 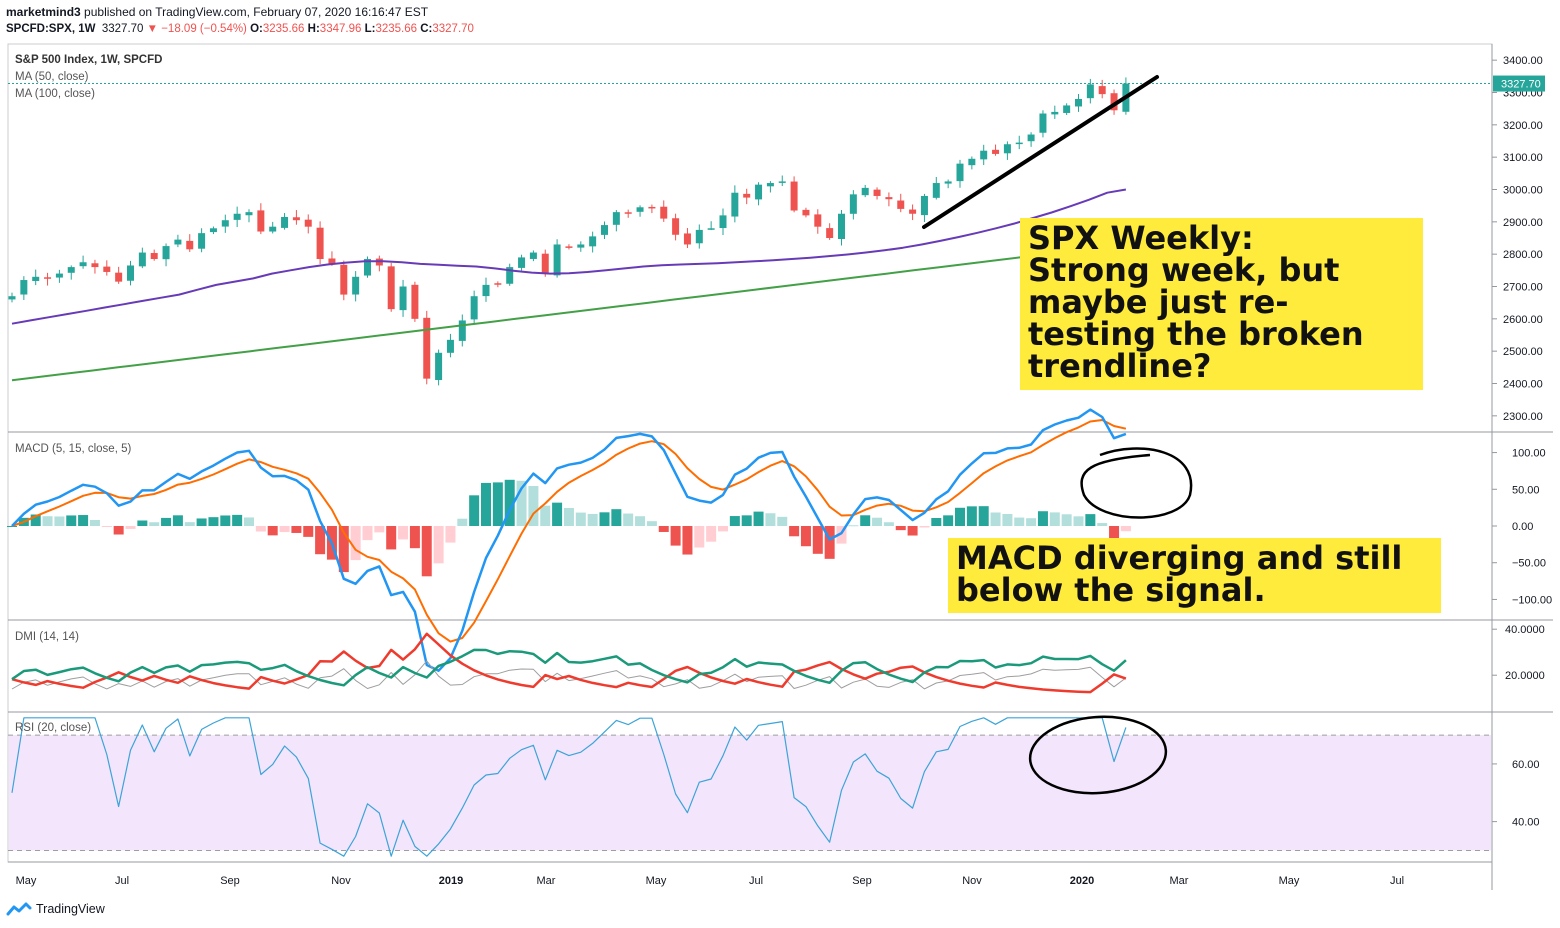 What do you see at coordinates (1529, 564) in the screenshot?
I see `macd-tick-label: −50.00` at bounding box center [1529, 564].